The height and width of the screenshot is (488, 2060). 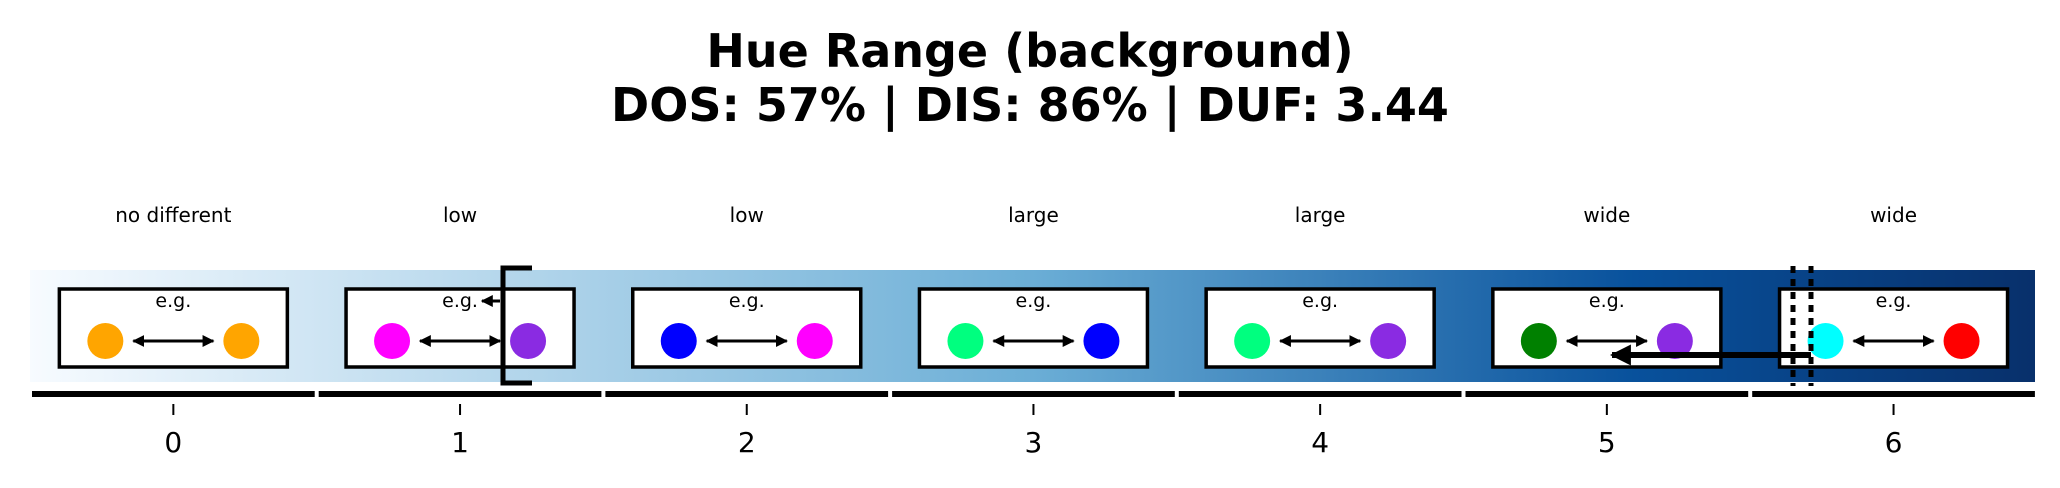 What do you see at coordinates (1320, 442) in the screenshot?
I see `tick-label: 4` at bounding box center [1320, 442].